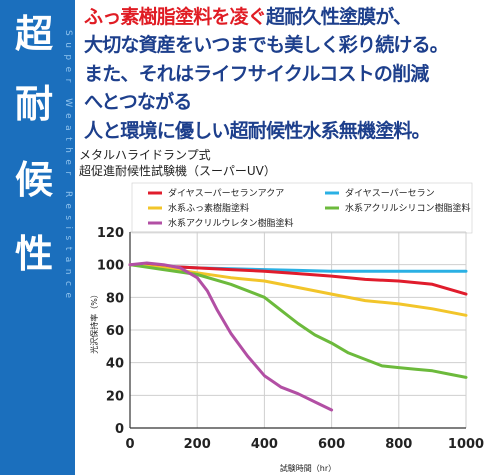 The width and height of the screenshot is (486, 475). Describe the element at coordinates (257, 131) in the screenshot. I see `headline-line-5: 人と環境に優しい超耐候性水系無機塗料。` at that location.